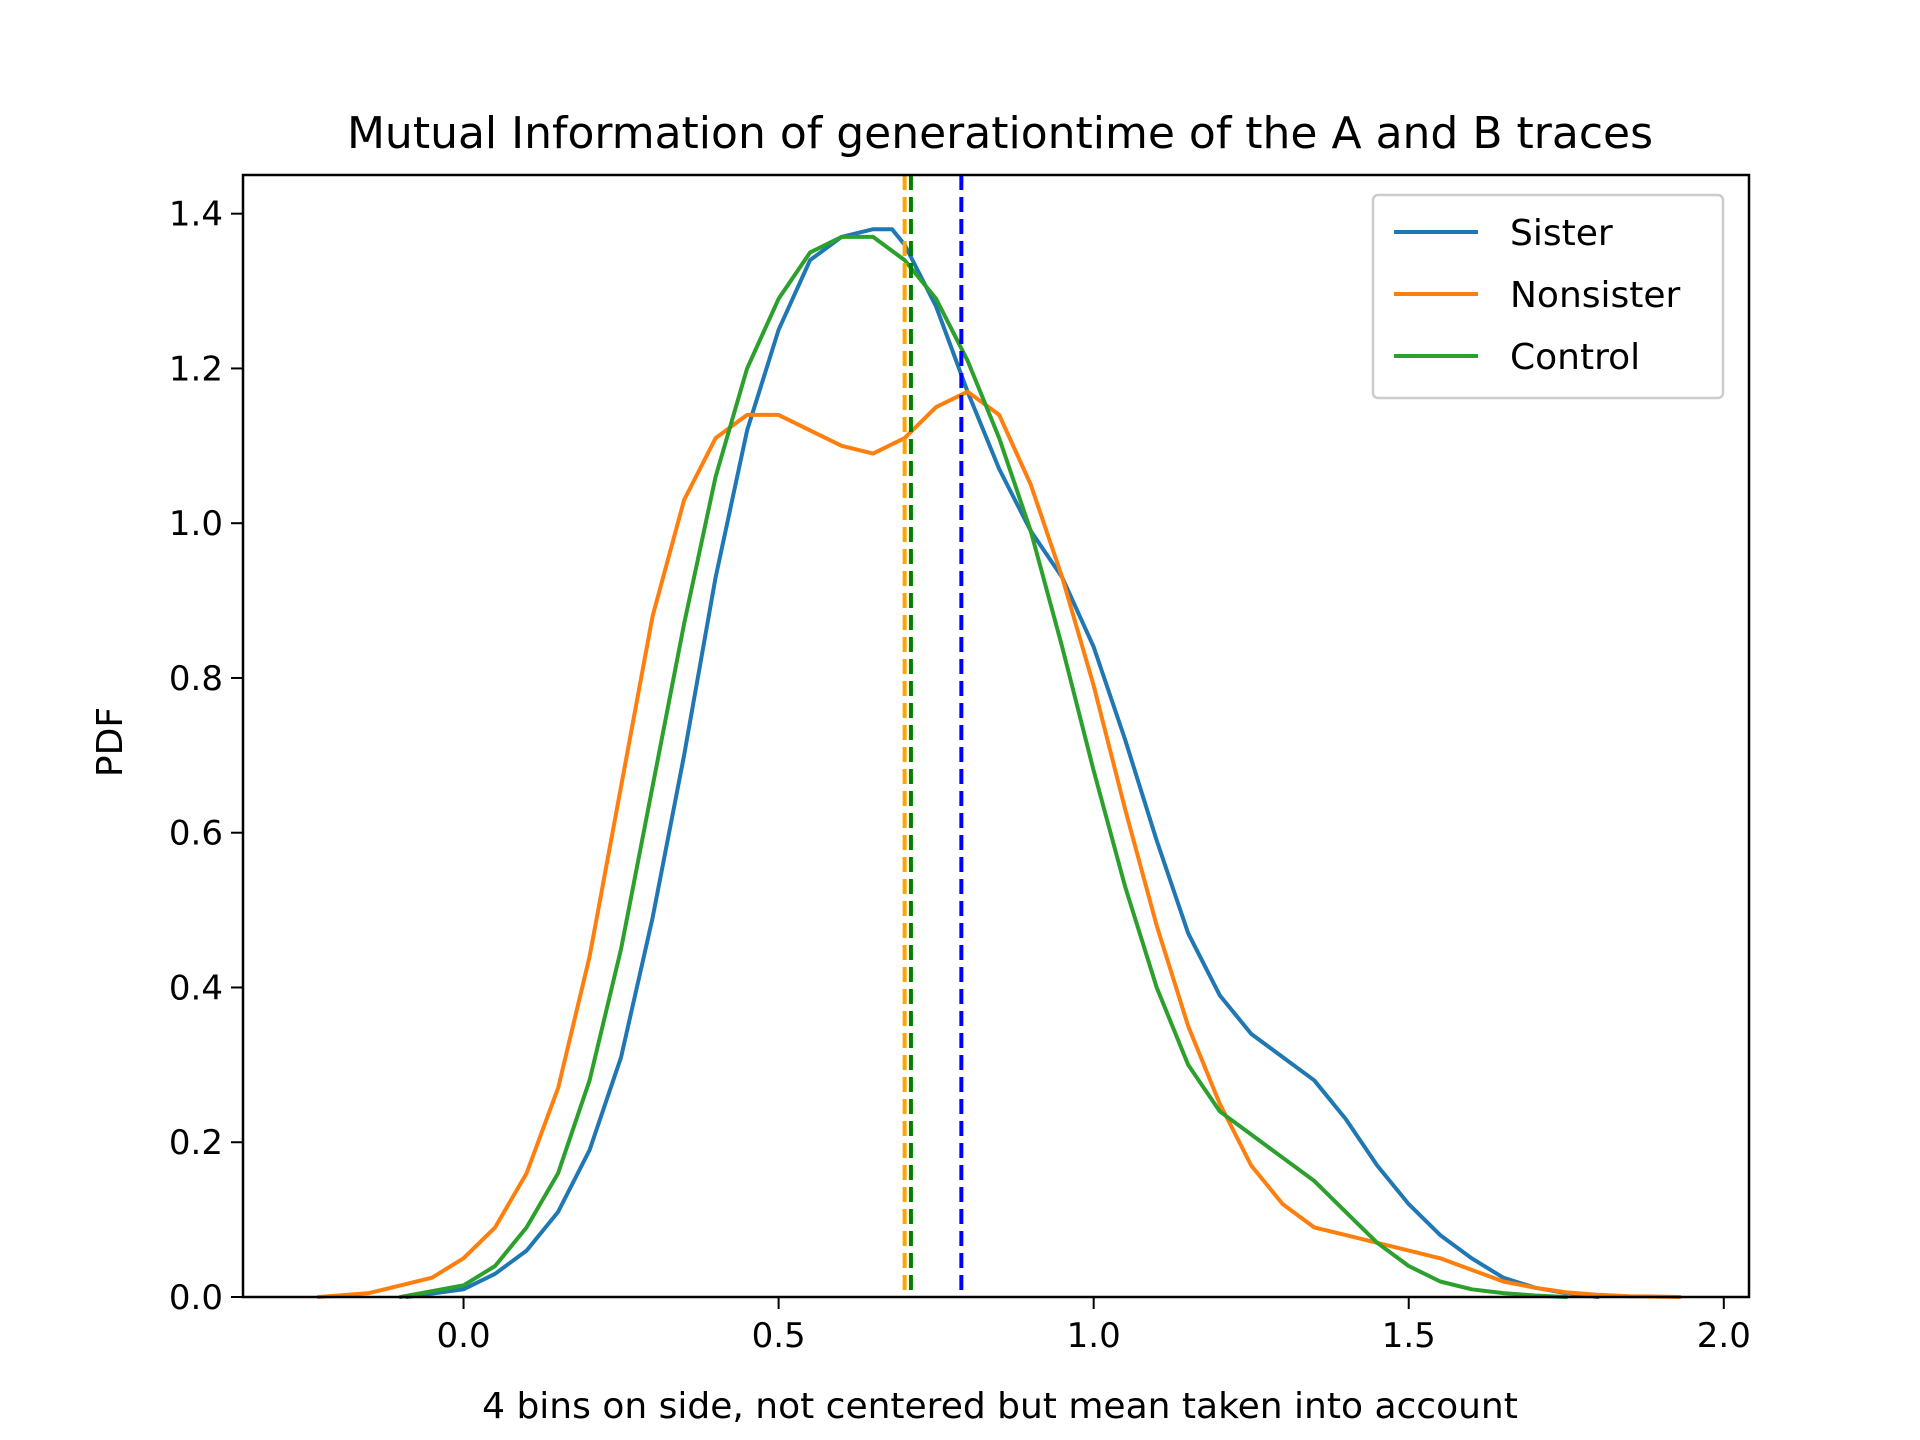 The image size is (1920, 1440). What do you see at coordinates (1409, 1336) in the screenshot?
I see `x-tick-label: 1.5` at bounding box center [1409, 1336].